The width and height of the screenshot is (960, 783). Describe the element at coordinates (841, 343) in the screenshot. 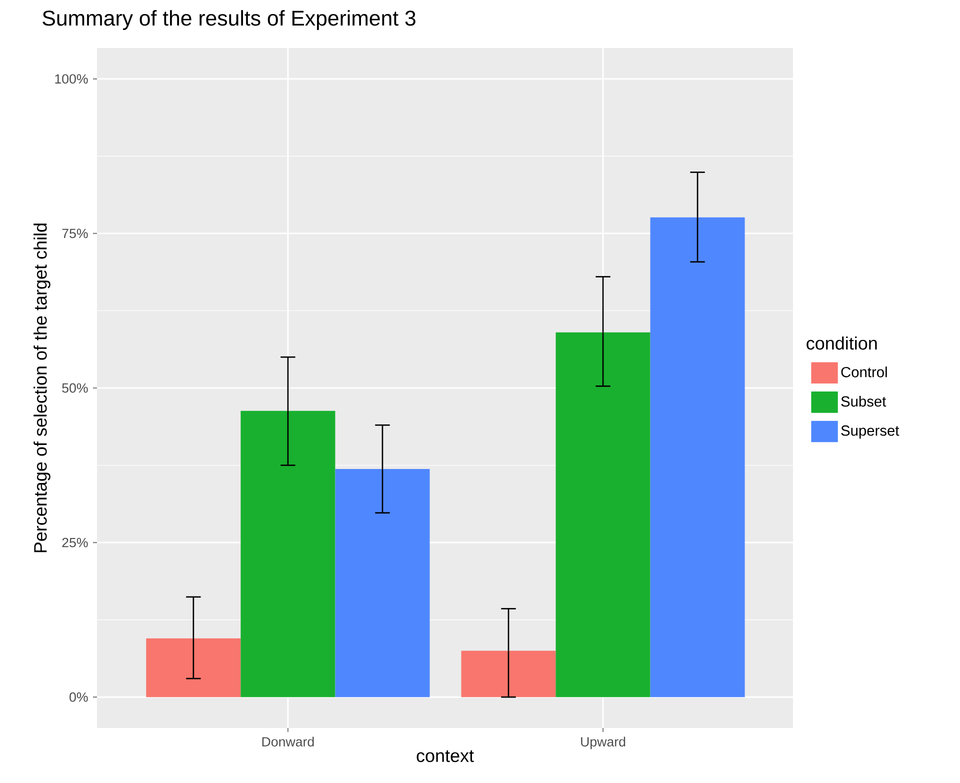

I see `legend-title: condition` at that location.